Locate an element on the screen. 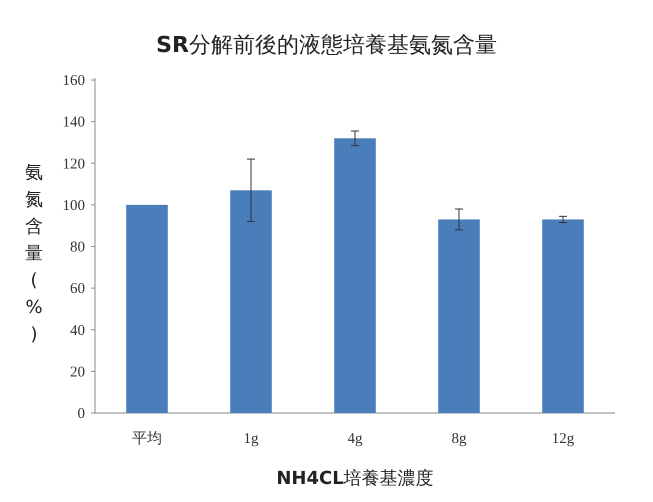 This screenshot has height=502, width=653. x-tick-label: 12g is located at coordinates (563, 439).